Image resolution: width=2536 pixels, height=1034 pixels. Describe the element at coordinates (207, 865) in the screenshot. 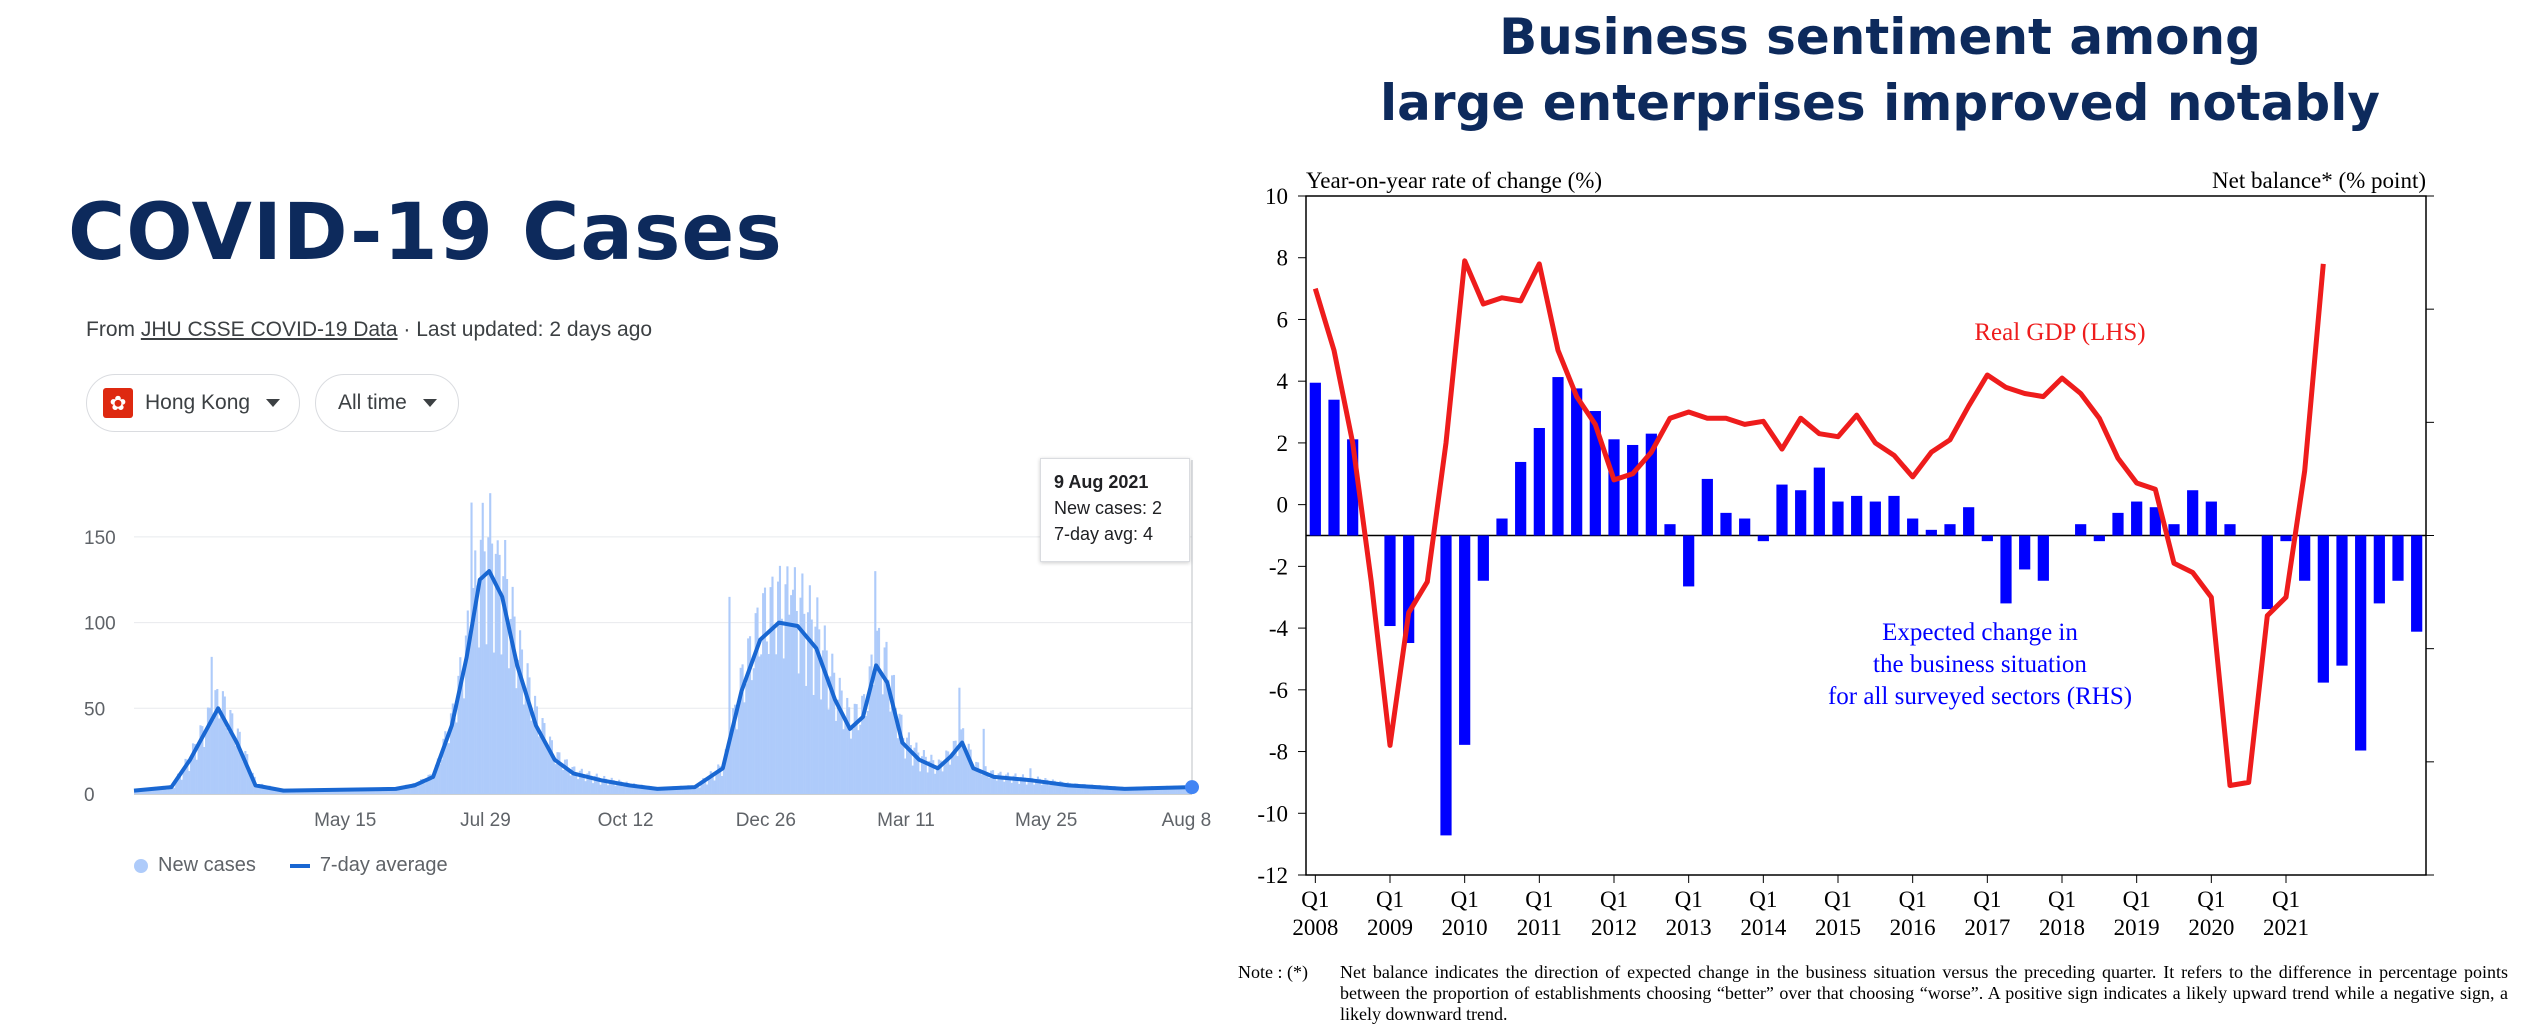

I see `legend-new-cases: New cases` at that location.